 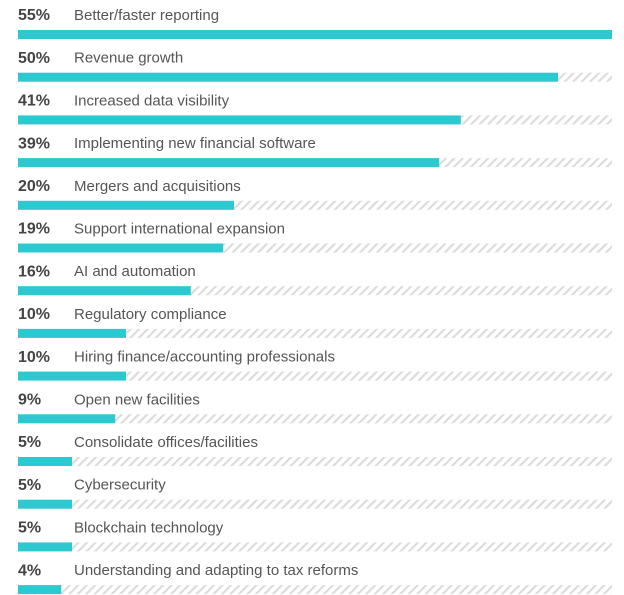 What do you see at coordinates (195, 143) in the screenshot?
I see `category-label: Implementing new financial software` at bounding box center [195, 143].